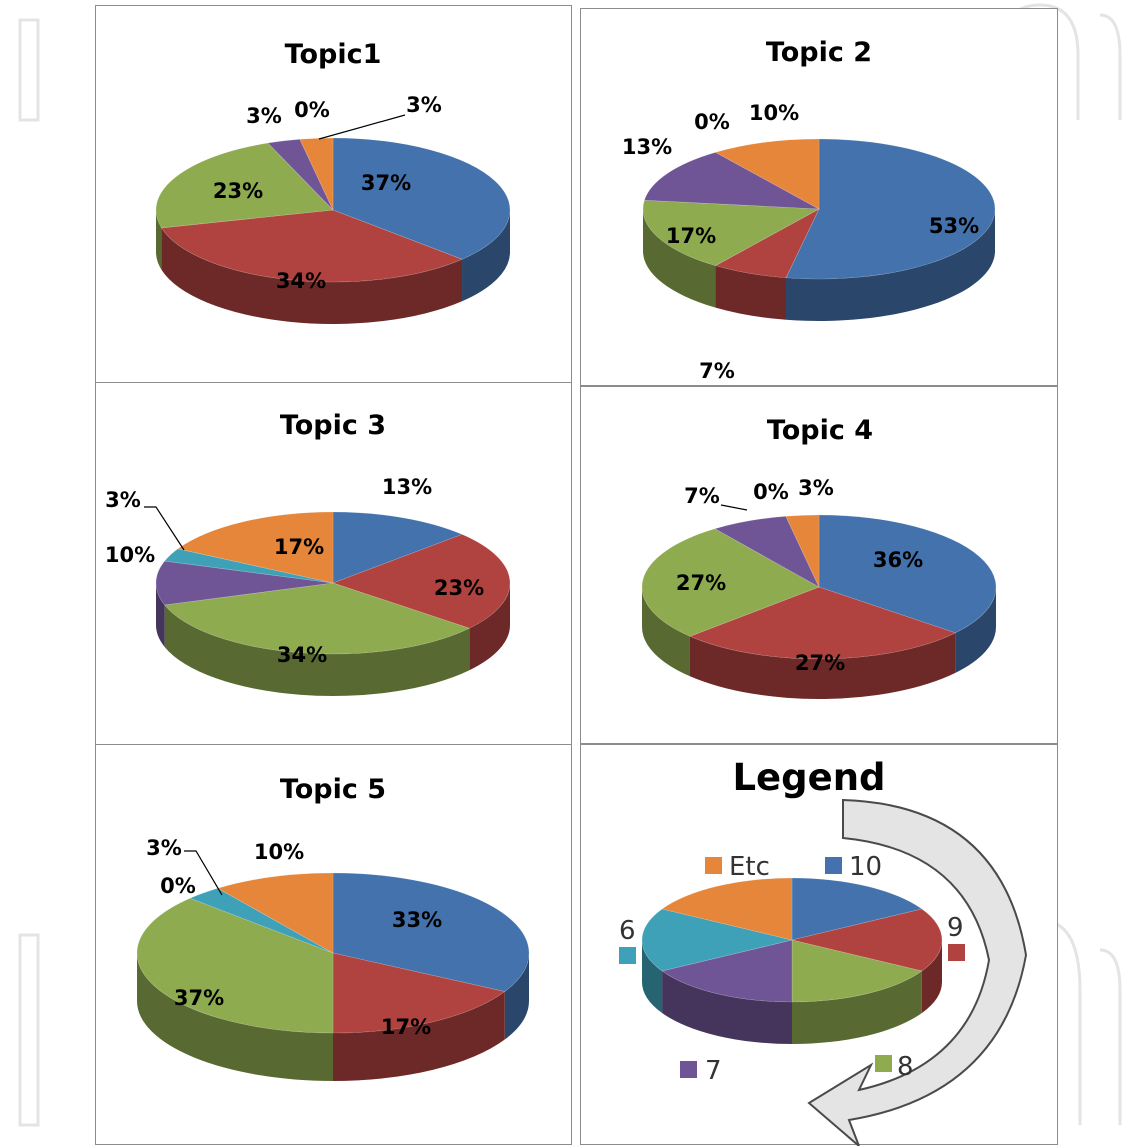  What do you see at coordinates (954, 226) in the screenshot?
I see `topic2-label-10: 53%` at bounding box center [954, 226].